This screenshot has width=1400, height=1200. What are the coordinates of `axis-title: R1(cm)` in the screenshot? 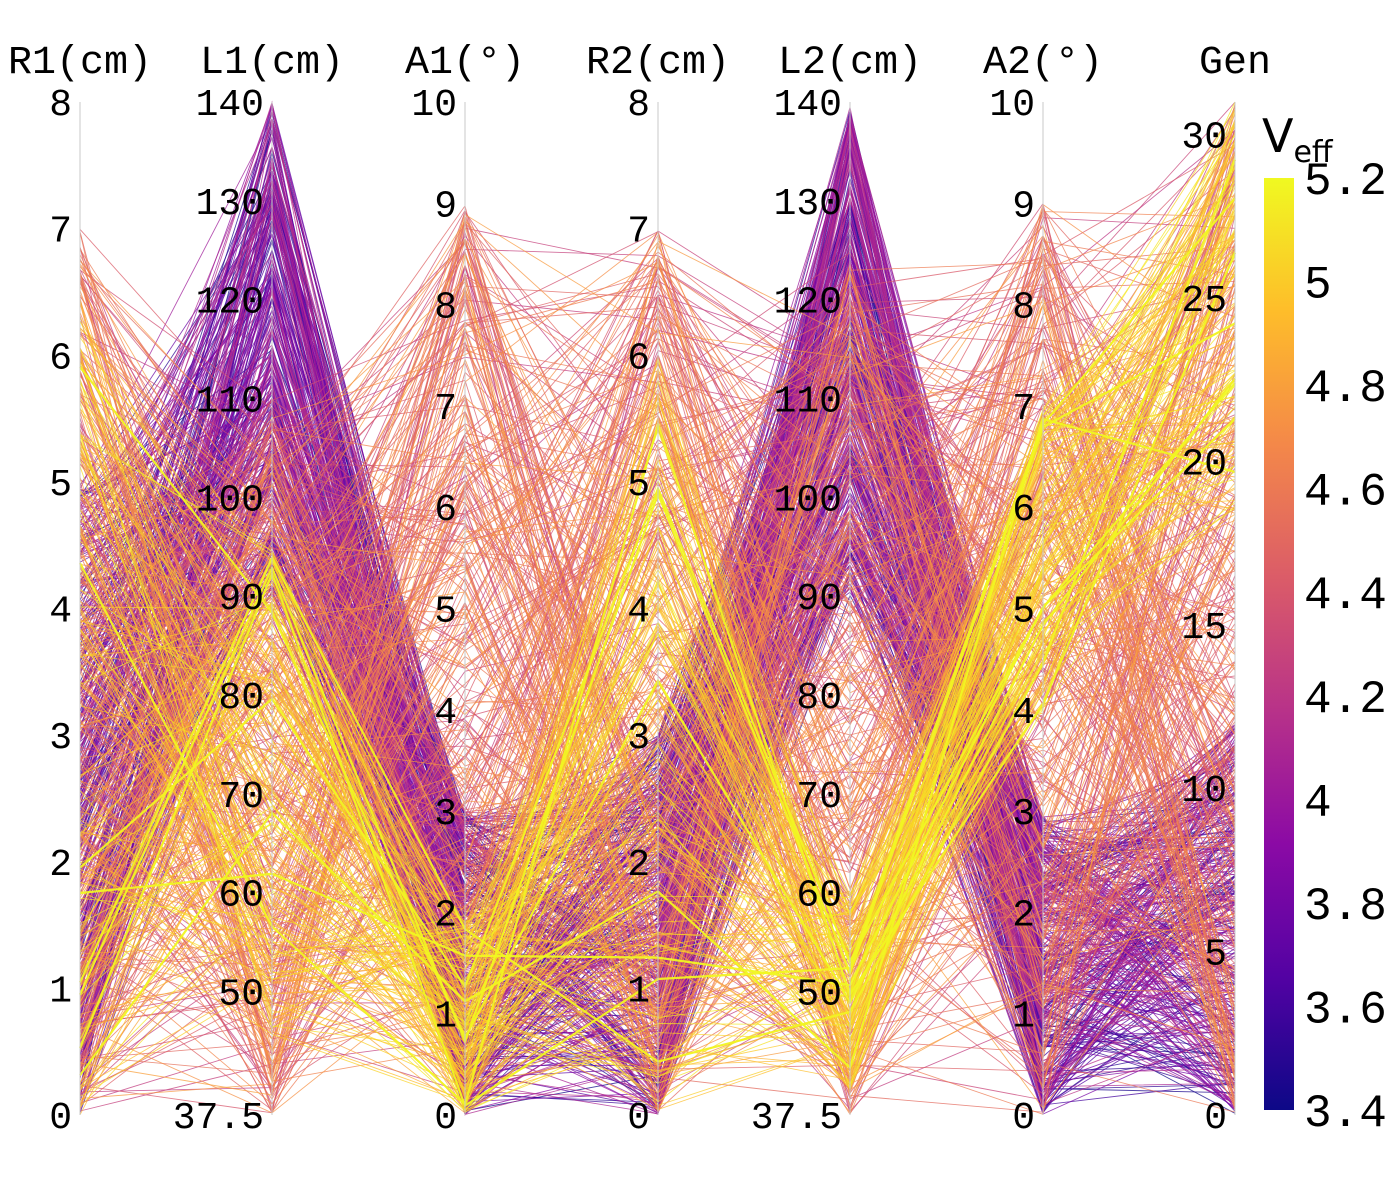 It's located at (80, 63).